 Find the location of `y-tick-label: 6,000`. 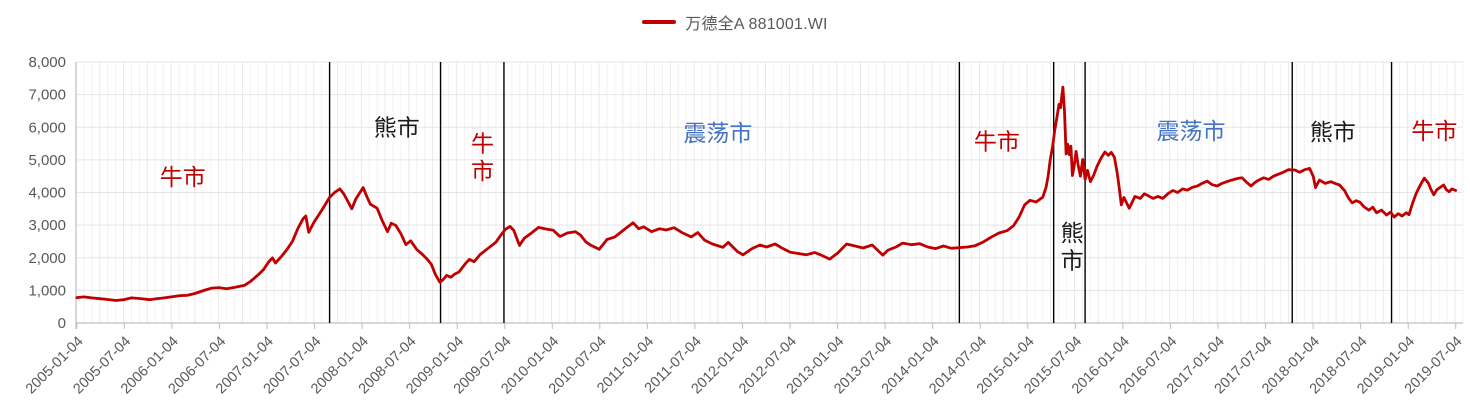

y-tick-label: 6,000 is located at coordinates (47, 127).